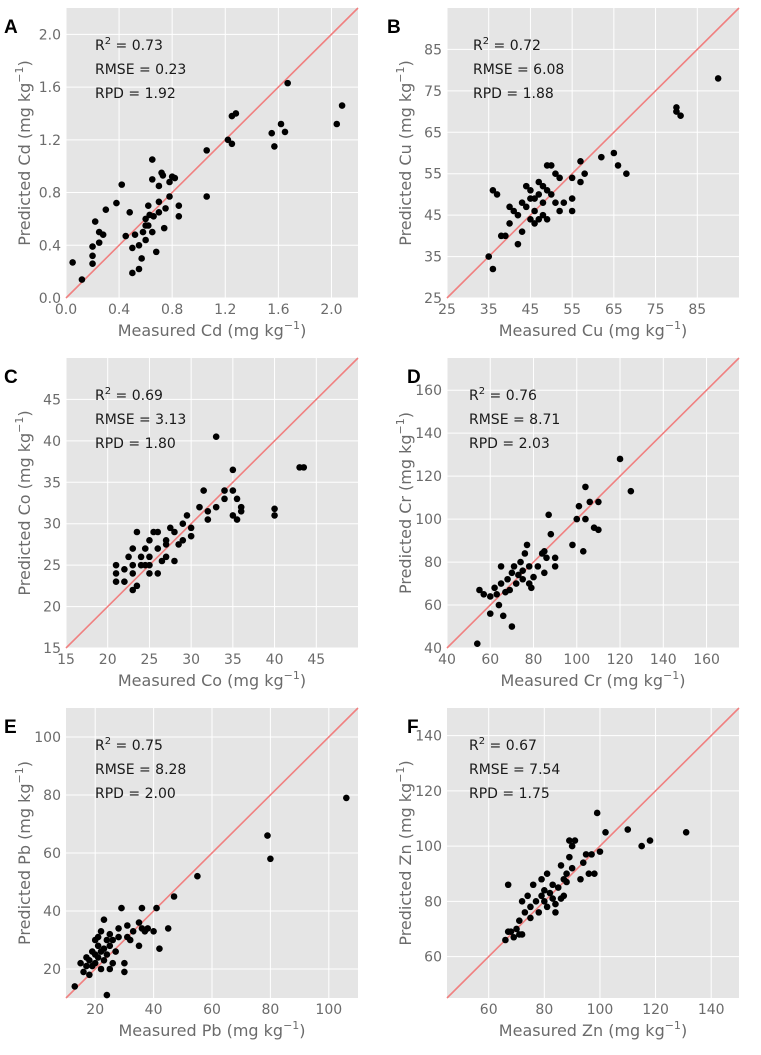  I want to click on y-tick-label: 0.4, so click(50, 246).